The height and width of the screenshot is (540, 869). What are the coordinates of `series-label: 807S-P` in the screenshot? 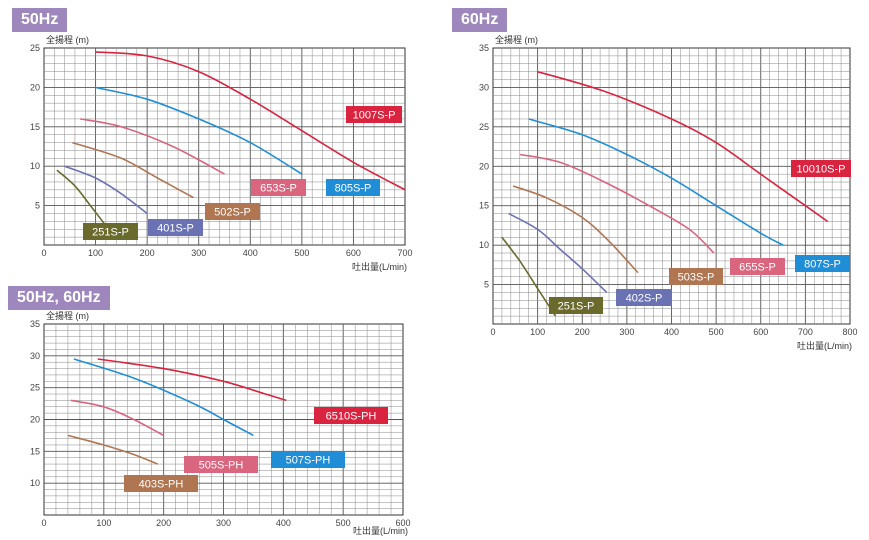 It's located at (822, 265).